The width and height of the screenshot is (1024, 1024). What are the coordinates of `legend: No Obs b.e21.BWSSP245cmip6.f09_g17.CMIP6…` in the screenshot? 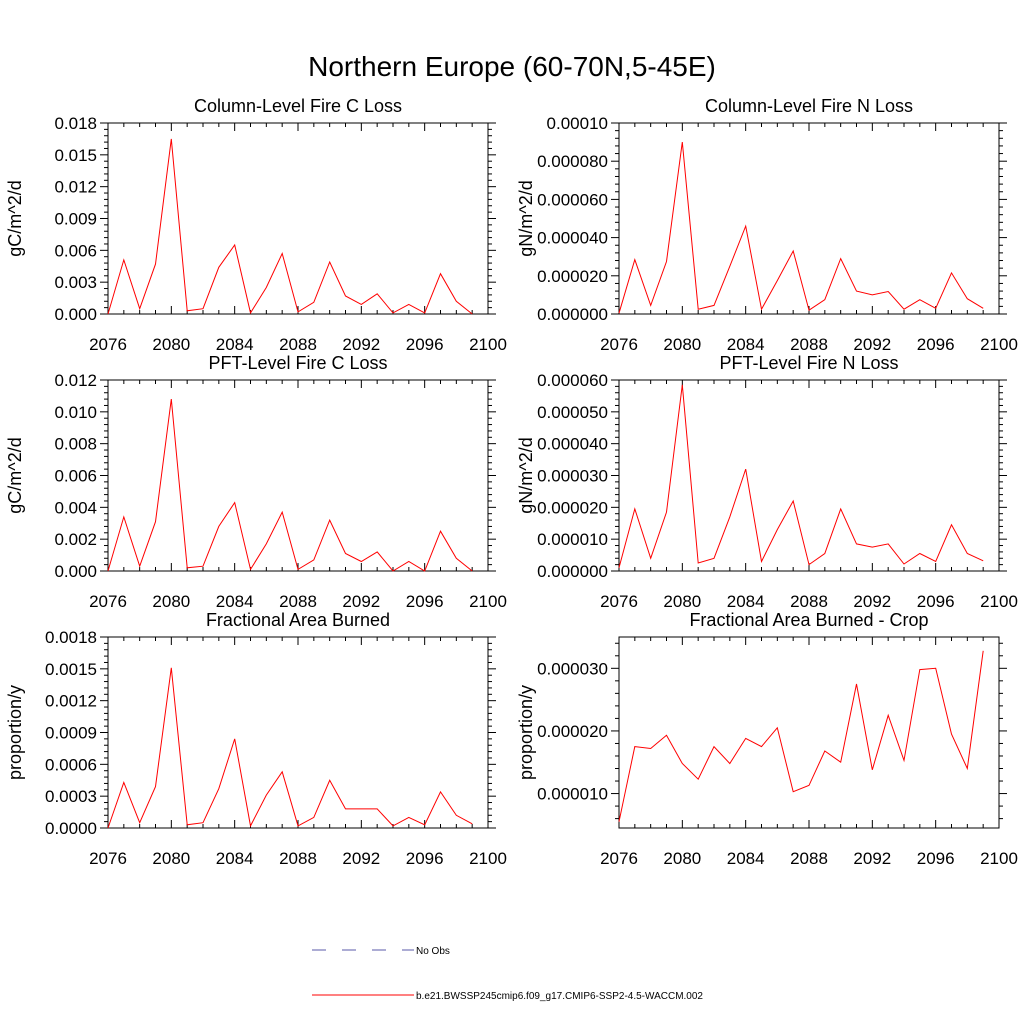 It's located at (507, 974).